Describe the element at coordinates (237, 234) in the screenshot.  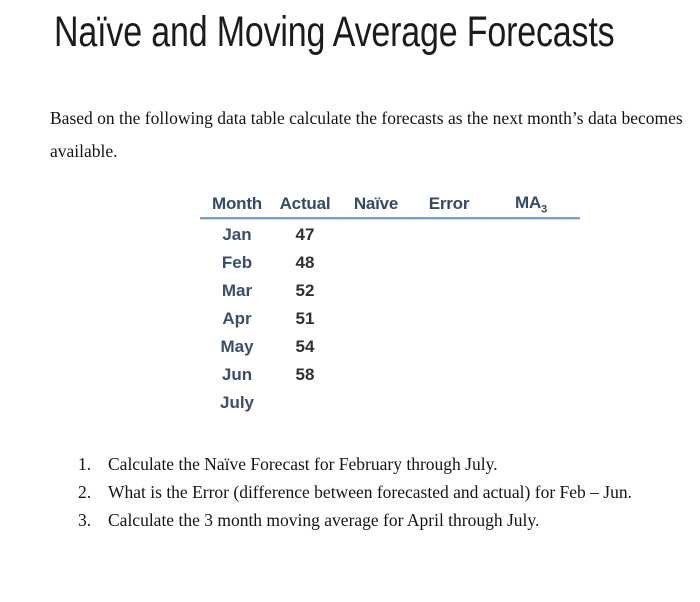
I see `cell-month: Jan` at that location.